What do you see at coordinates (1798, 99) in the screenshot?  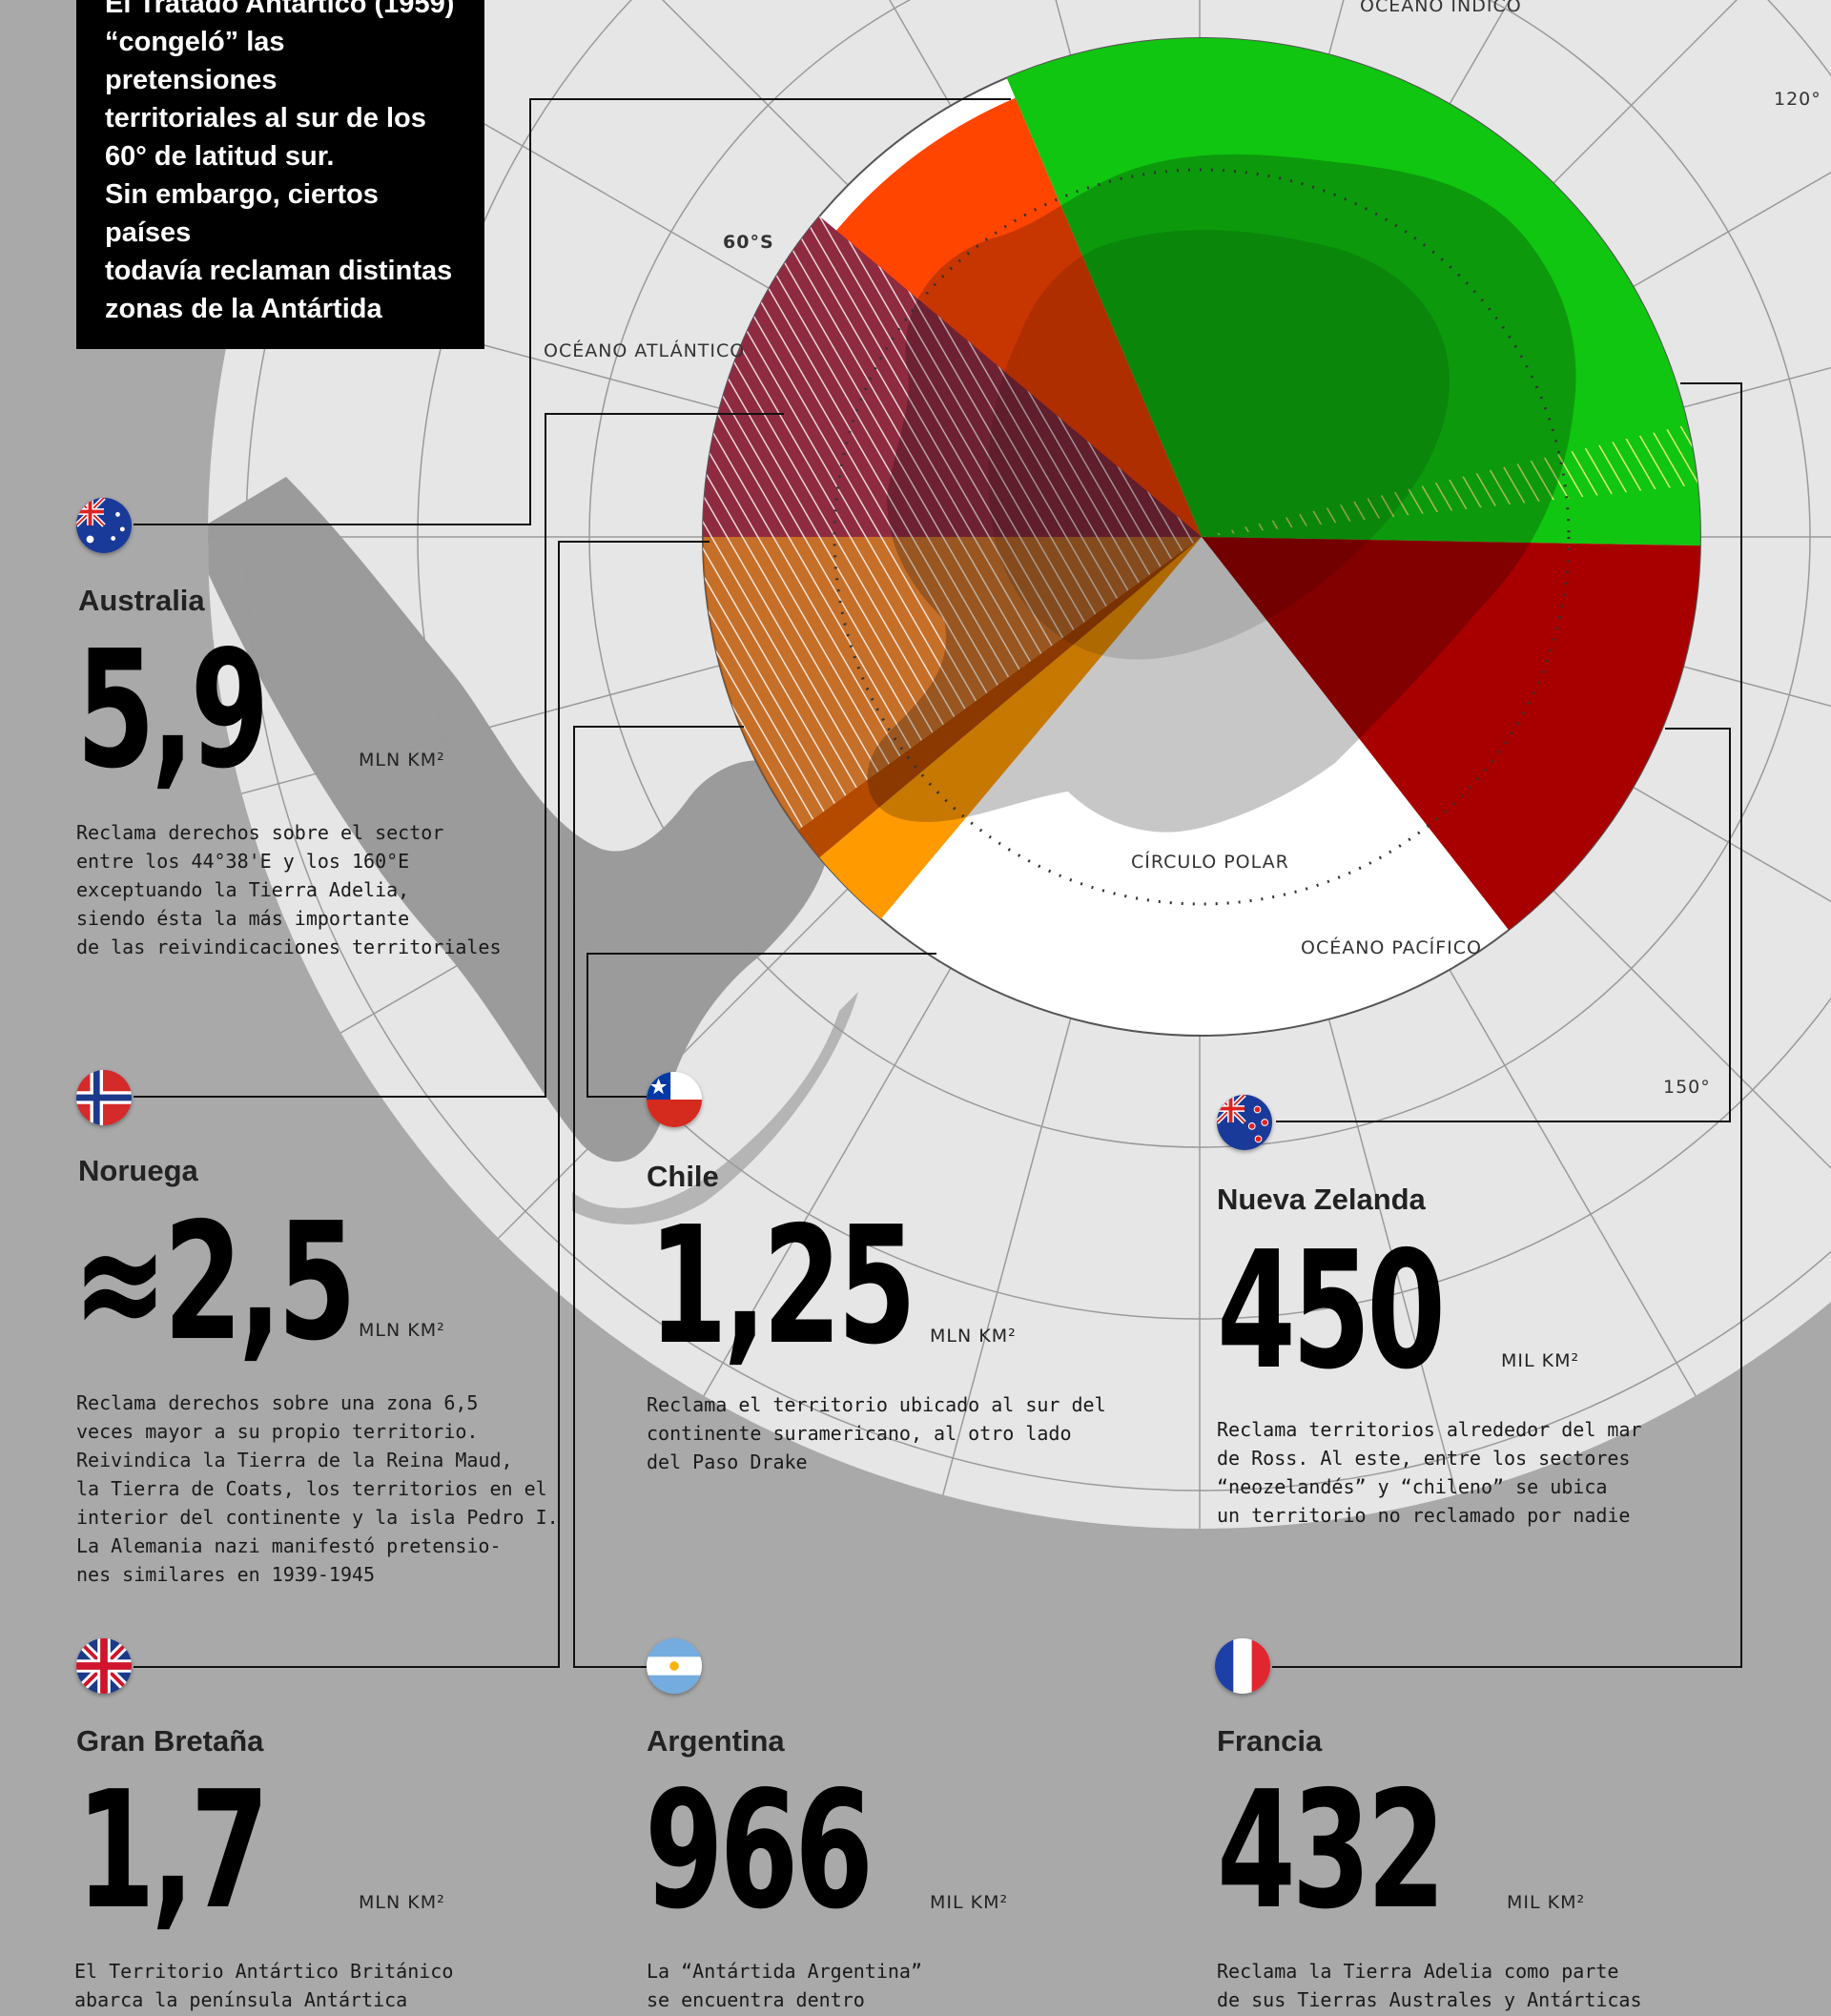 I see `deg-120-label: 120°` at bounding box center [1798, 99].